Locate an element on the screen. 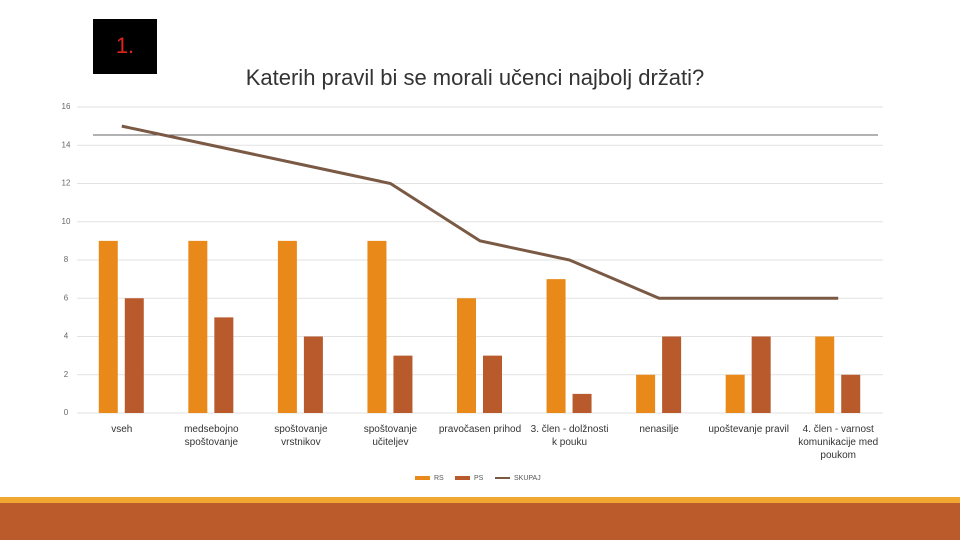  x-tick-label: upoštevanje pravil is located at coordinates (748, 429).